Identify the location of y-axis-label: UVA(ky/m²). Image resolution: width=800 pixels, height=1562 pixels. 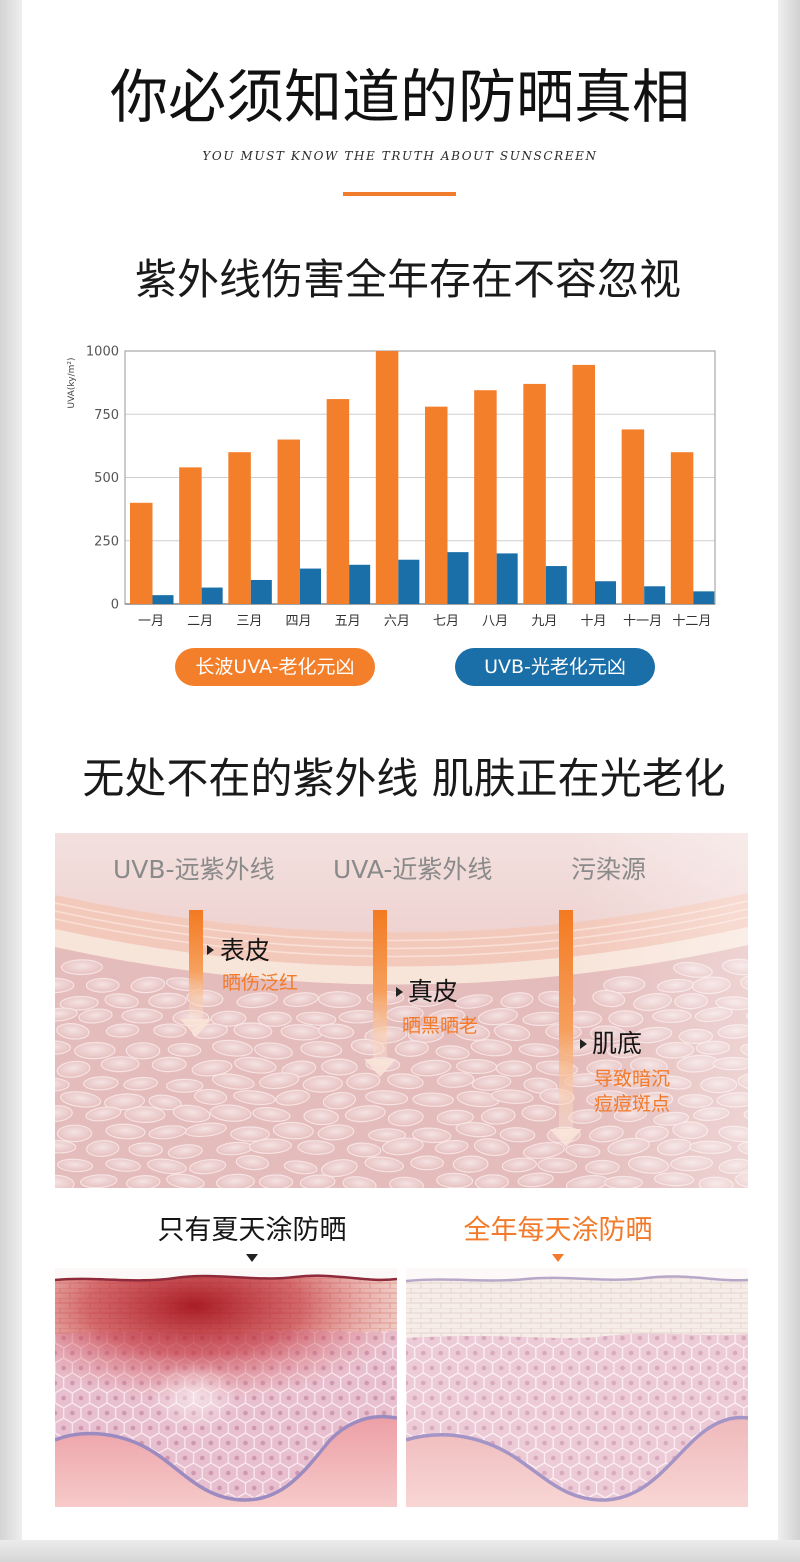
(72, 383).